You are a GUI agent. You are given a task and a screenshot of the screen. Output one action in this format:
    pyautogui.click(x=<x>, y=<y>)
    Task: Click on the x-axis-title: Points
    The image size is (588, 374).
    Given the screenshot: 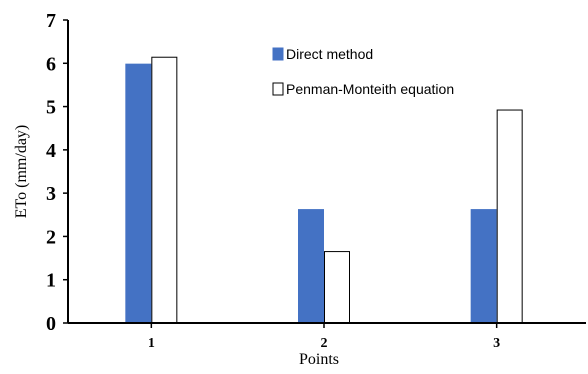 What is the action you would take?
    pyautogui.click(x=319, y=359)
    